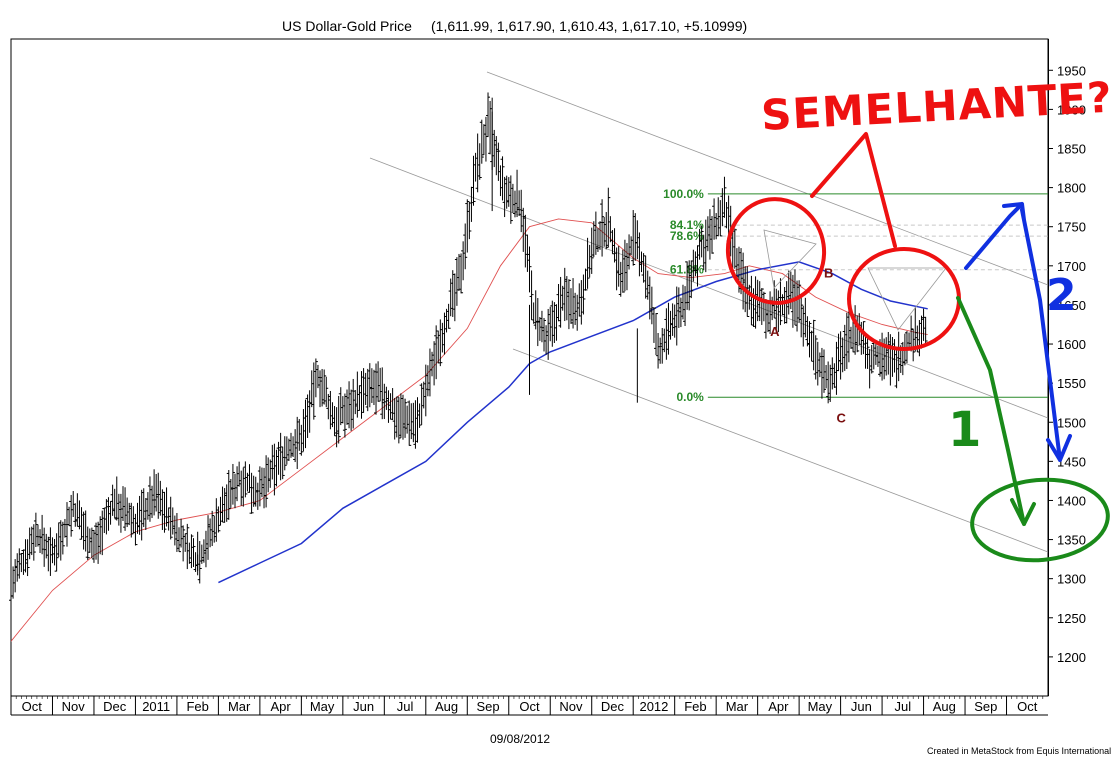 This screenshot has width=1114, height=769. Describe the element at coordinates (653, 706) in the screenshot. I see `x-tick-label: 2012` at that location.